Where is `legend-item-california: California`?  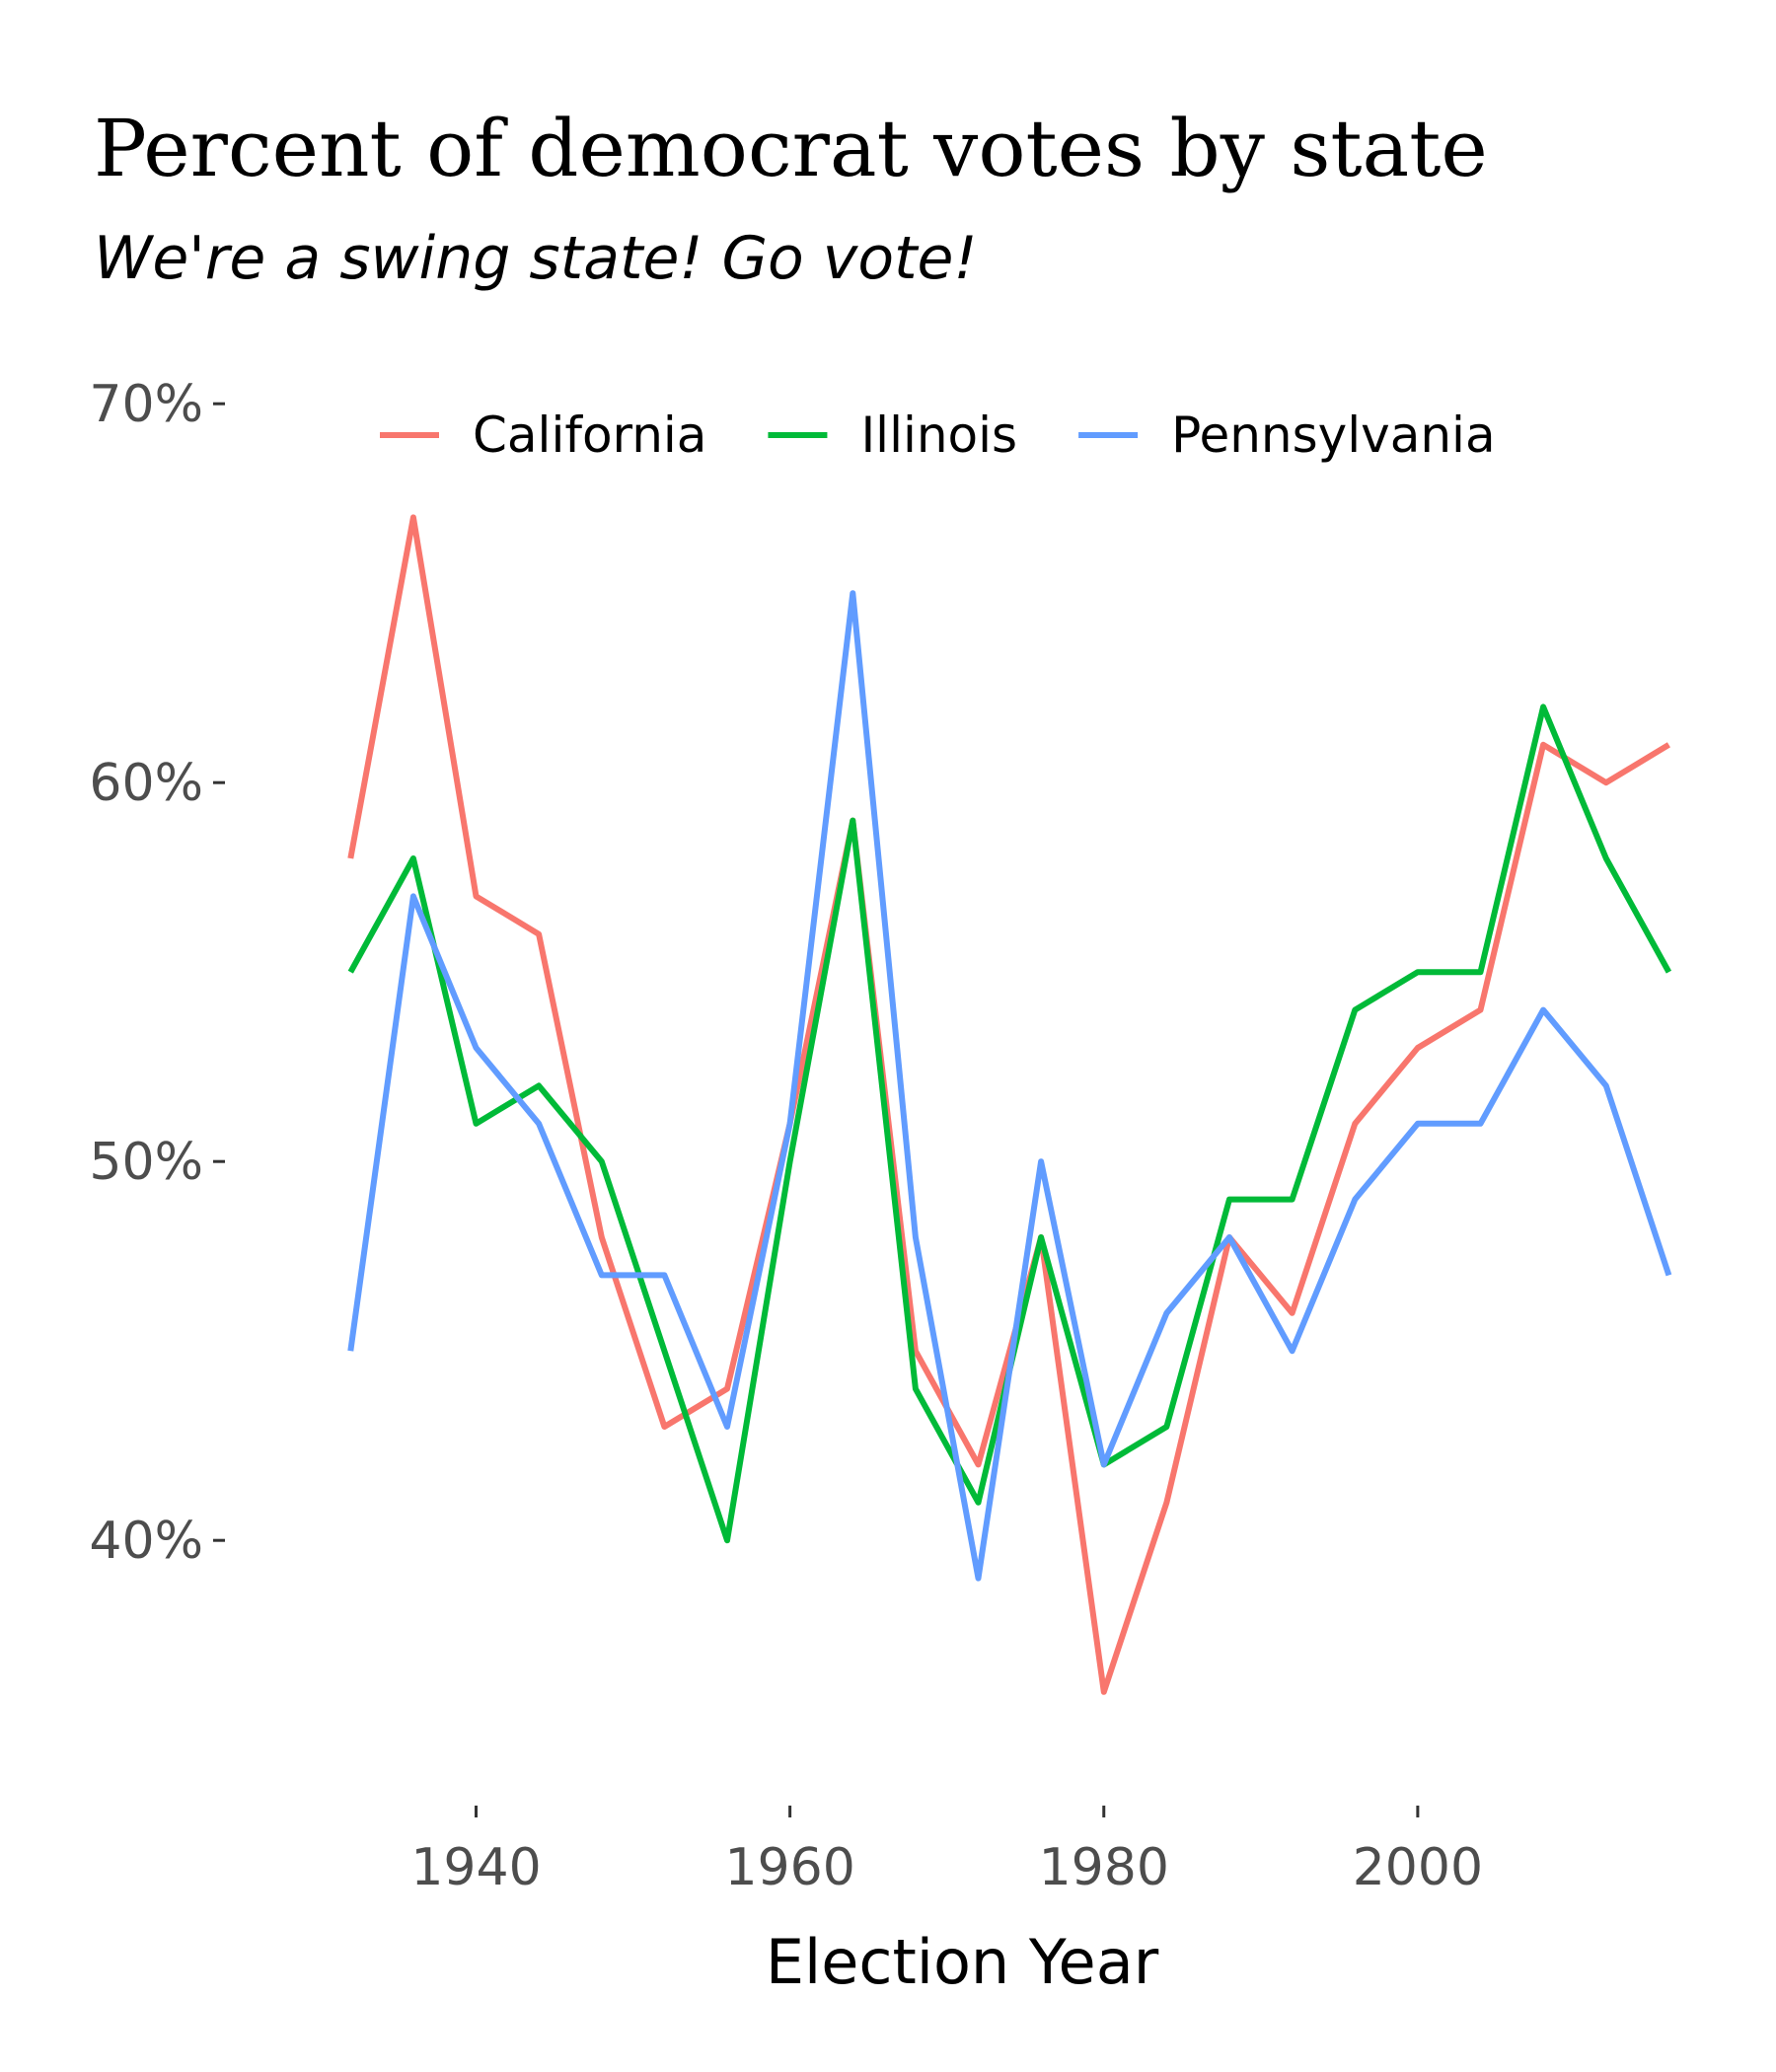 legend-item-california: California is located at coordinates (543, 436).